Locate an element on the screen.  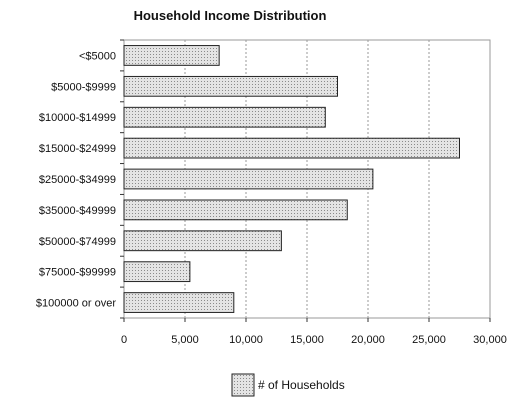
x-tick-label: 10,000 is located at coordinates (246, 340).